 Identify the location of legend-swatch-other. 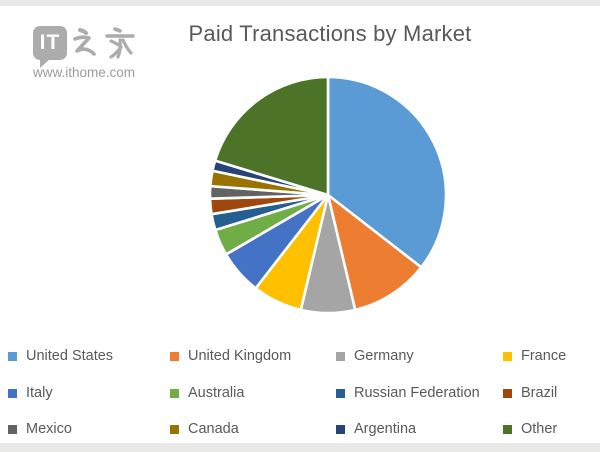
(507, 429).